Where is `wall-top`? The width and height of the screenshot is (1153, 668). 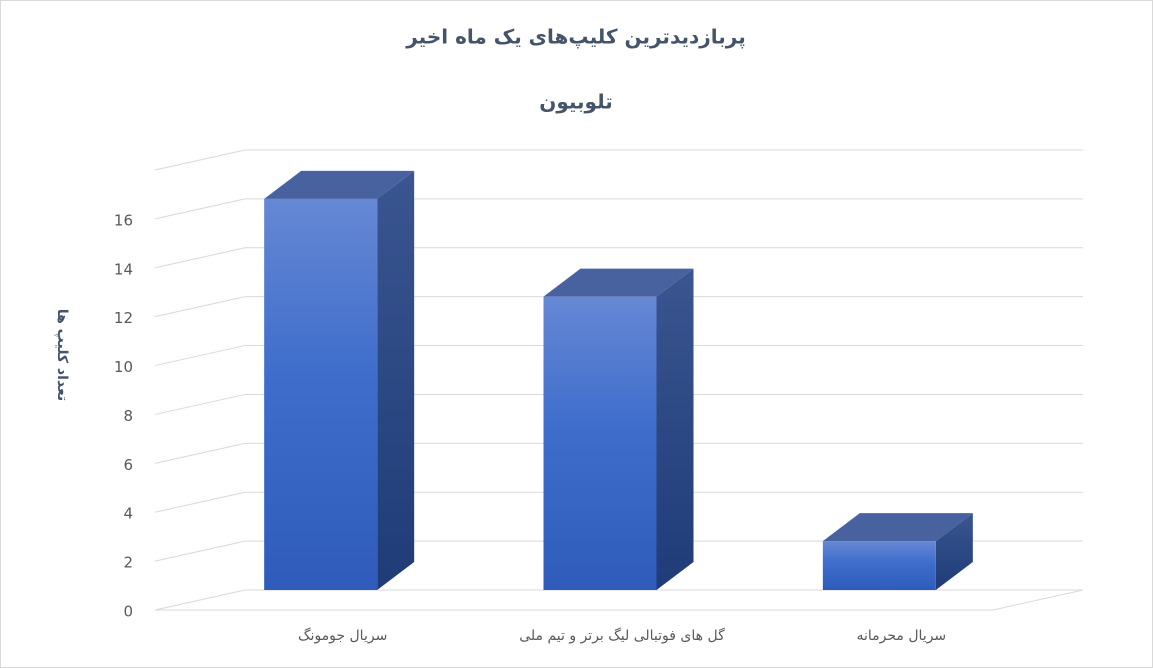
wall-top is located at coordinates (200, 160).